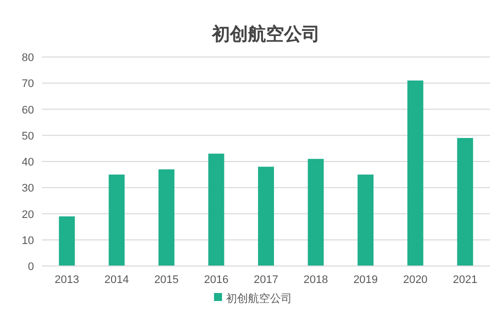  Describe the element at coordinates (28, 188) in the screenshot. I see `y-tick-label: 30` at that location.